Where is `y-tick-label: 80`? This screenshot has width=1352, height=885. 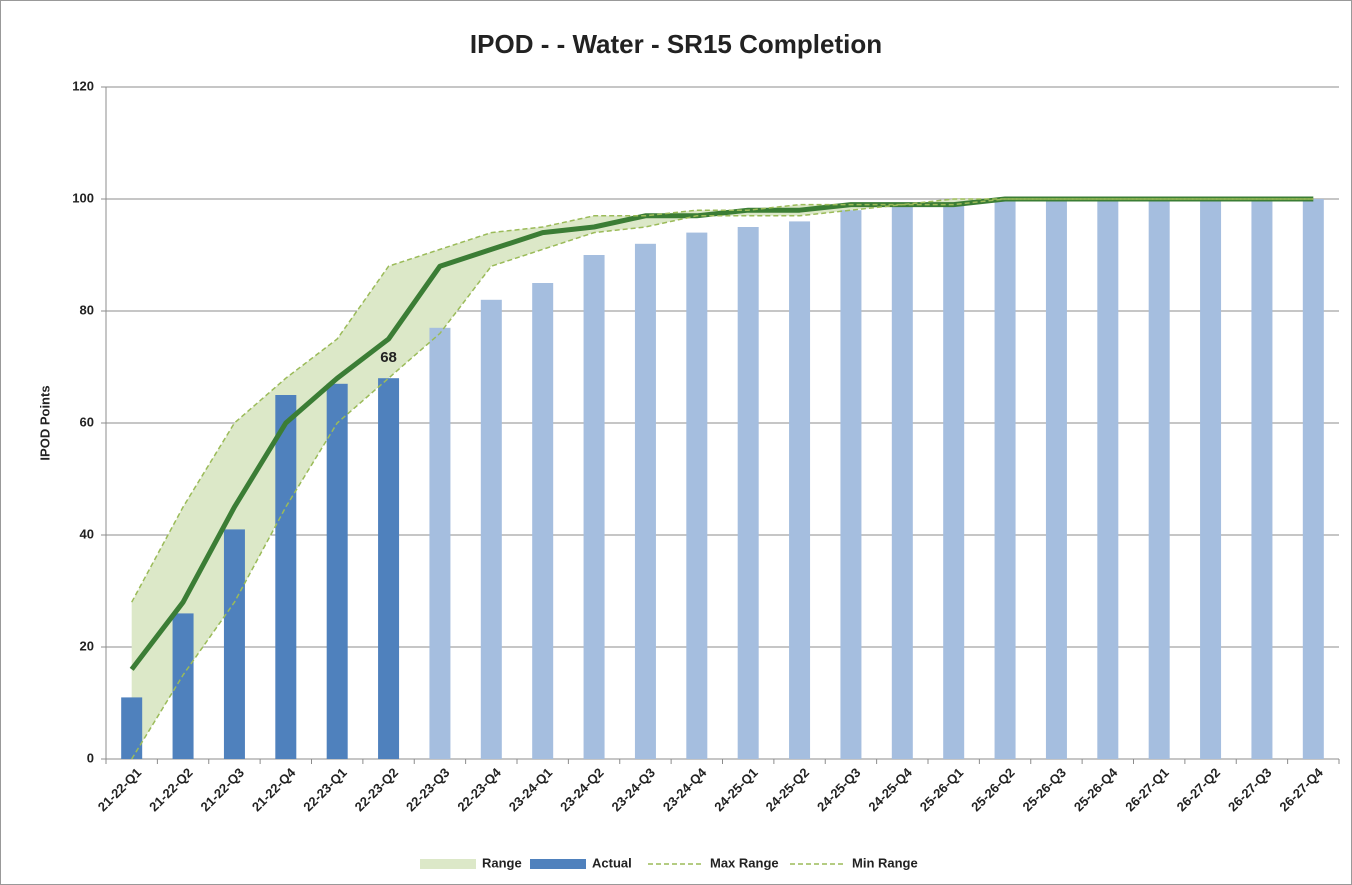
y-tick-label: 80 is located at coordinates (87, 309).